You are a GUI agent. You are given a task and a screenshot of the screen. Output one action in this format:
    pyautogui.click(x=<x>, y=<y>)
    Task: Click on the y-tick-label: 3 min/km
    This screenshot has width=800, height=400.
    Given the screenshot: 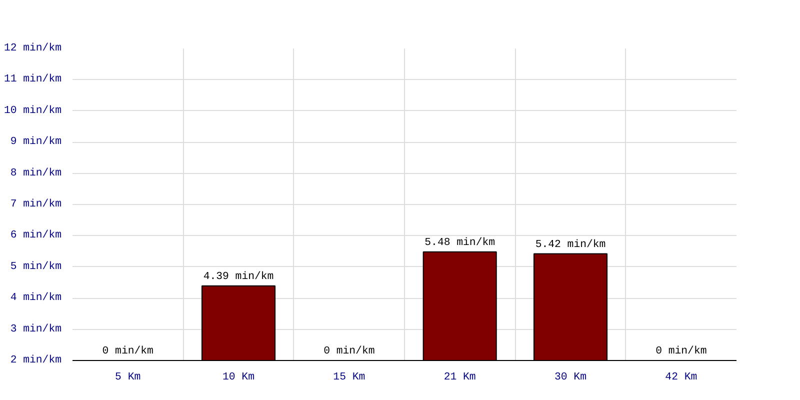 What is the action you would take?
    pyautogui.click(x=36, y=329)
    